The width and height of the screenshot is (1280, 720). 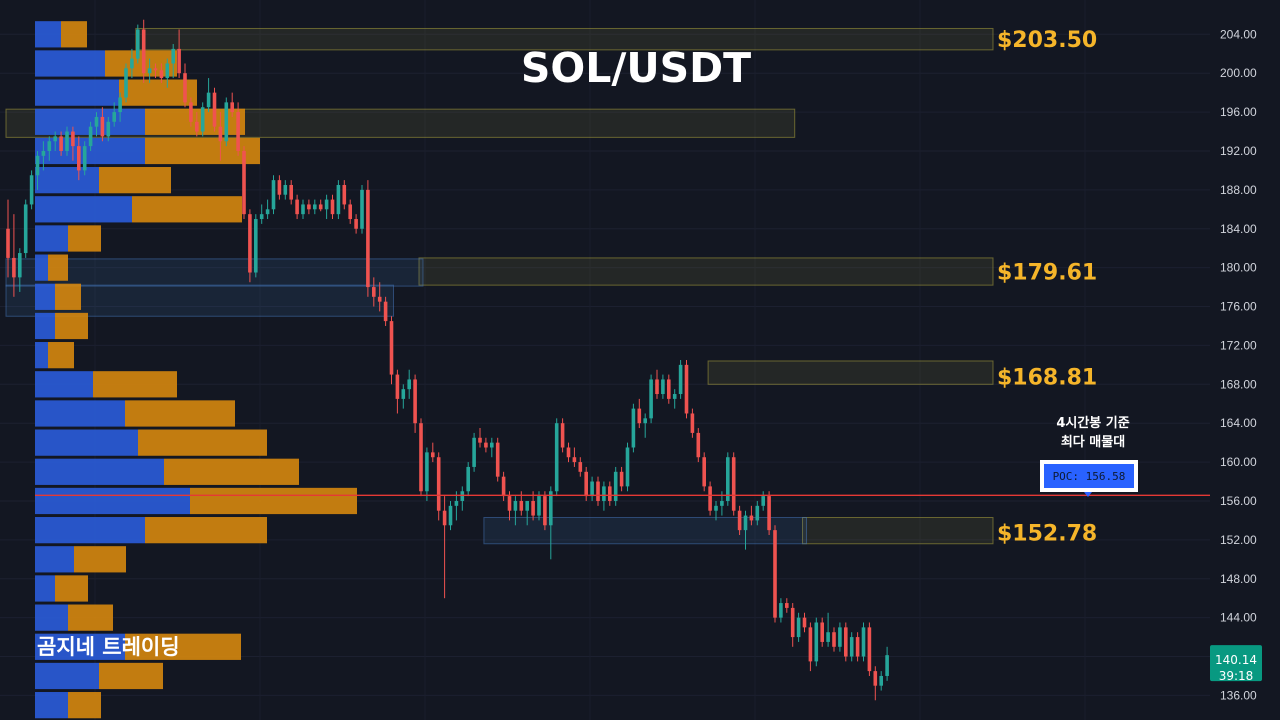 What do you see at coordinates (1089, 478) in the screenshot?
I see `poc-label-box: POC: 156.58` at bounding box center [1089, 478].